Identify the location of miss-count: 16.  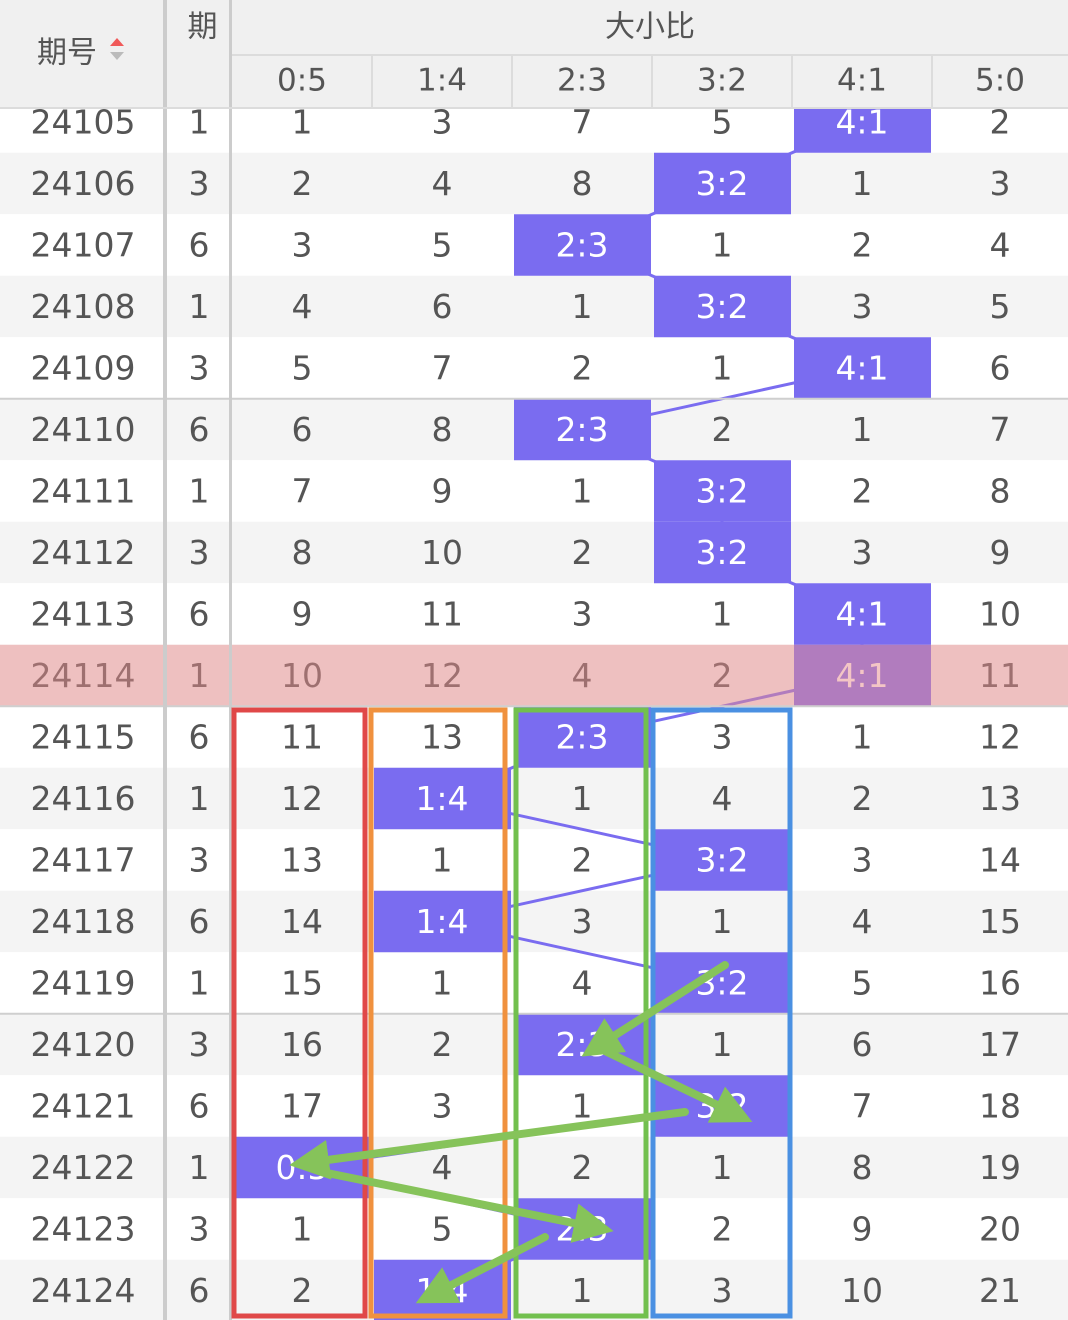
(1000, 983).